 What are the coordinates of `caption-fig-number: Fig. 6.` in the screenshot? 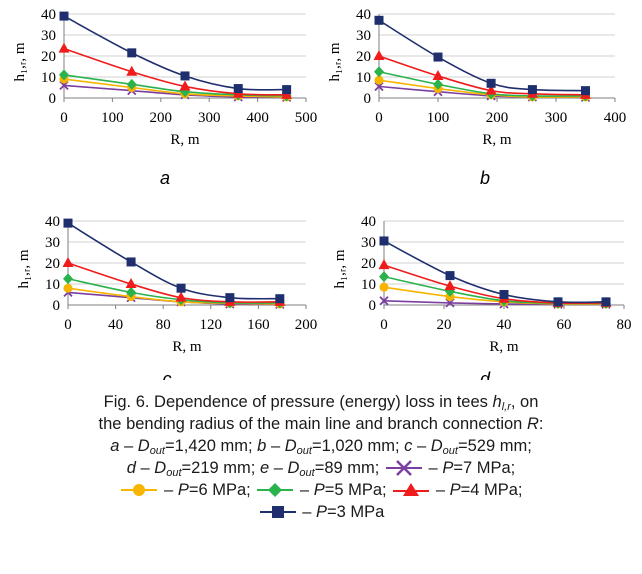 It's located at (126, 402).